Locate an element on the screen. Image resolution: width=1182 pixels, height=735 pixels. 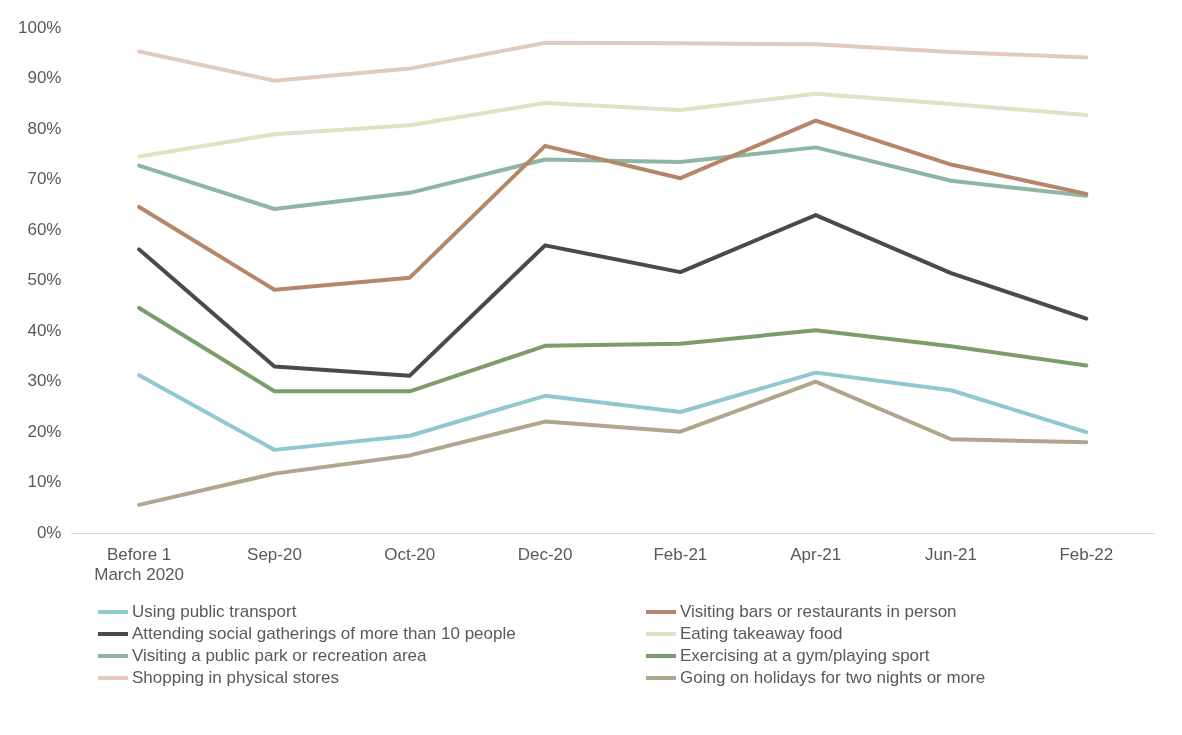
y-tick-label: 0% is located at coordinates (49, 532).